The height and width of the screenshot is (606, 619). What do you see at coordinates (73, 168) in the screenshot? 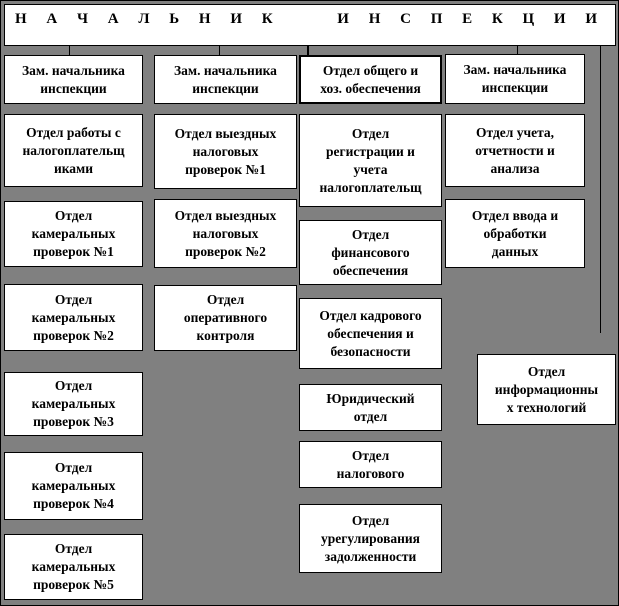
I see `box-line: иками` at bounding box center [73, 168].